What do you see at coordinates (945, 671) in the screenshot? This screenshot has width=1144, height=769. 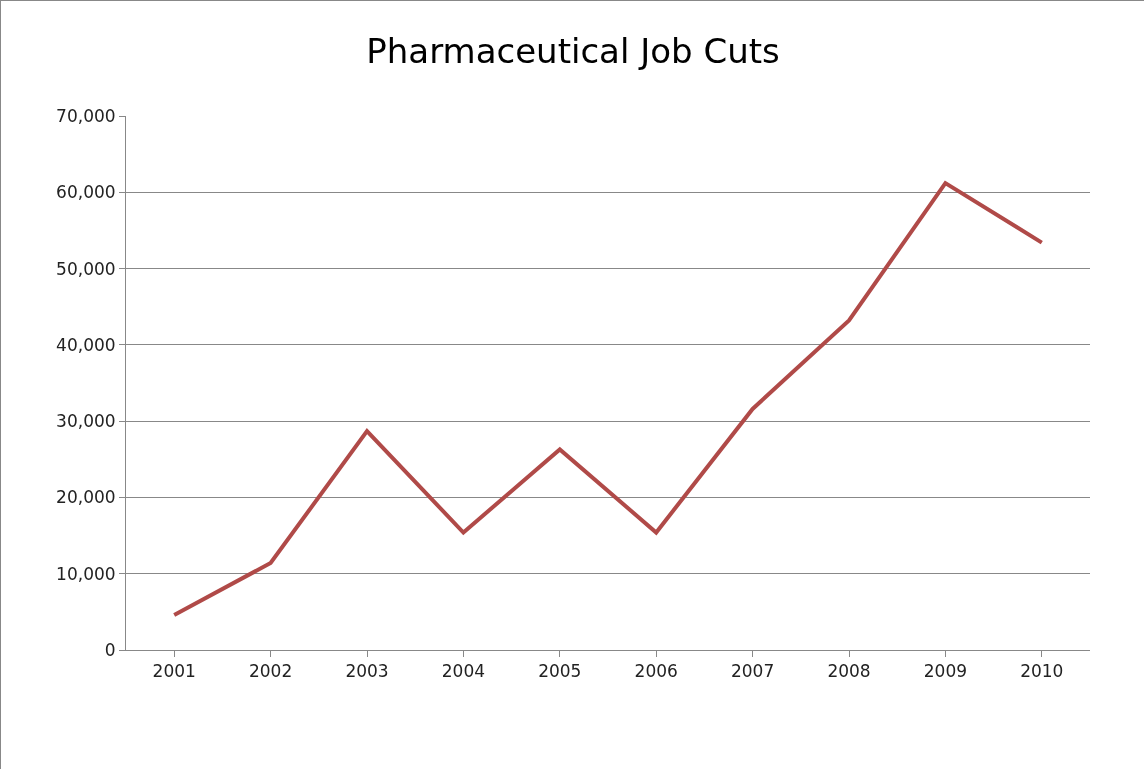 I see `x-tick-label: 2009` at bounding box center [945, 671].